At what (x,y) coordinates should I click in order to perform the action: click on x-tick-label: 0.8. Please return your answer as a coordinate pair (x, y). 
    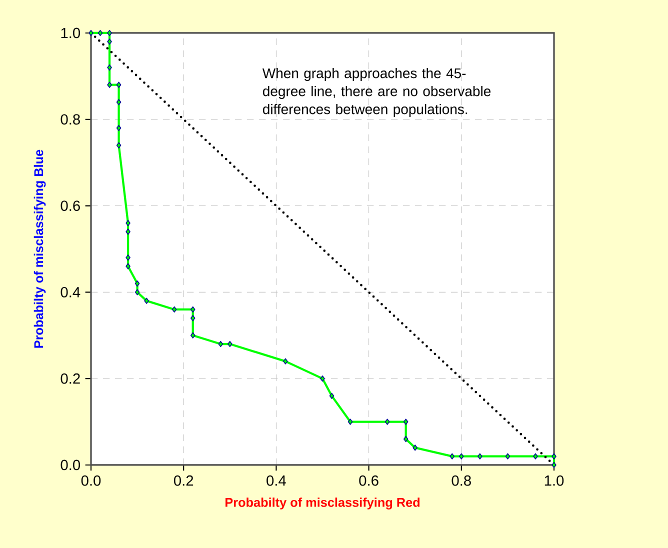
    Looking at the image, I should click on (461, 480).